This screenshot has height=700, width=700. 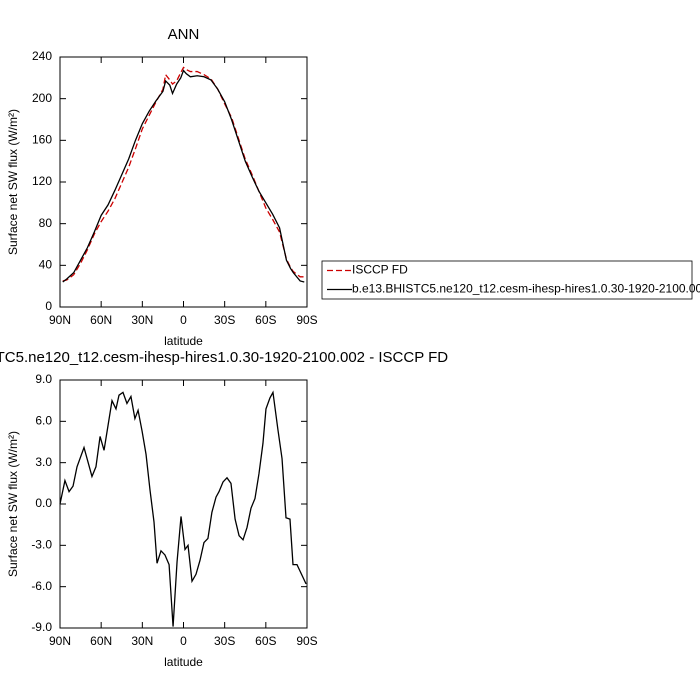 I want to click on y-tick-label: 160, so click(x=42, y=140).